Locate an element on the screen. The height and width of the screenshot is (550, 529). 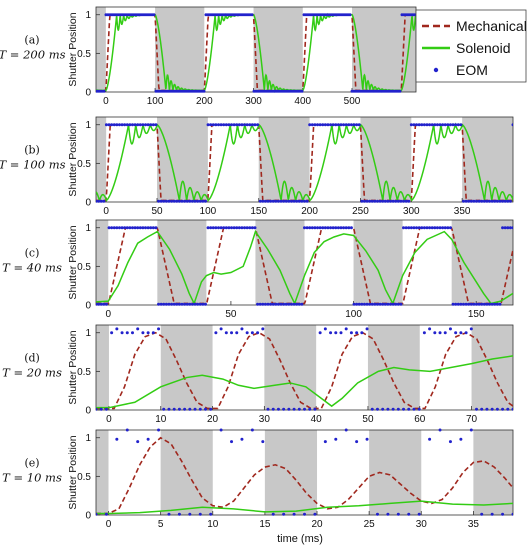
period-label: T = 40 ms is located at coordinates (32, 268).